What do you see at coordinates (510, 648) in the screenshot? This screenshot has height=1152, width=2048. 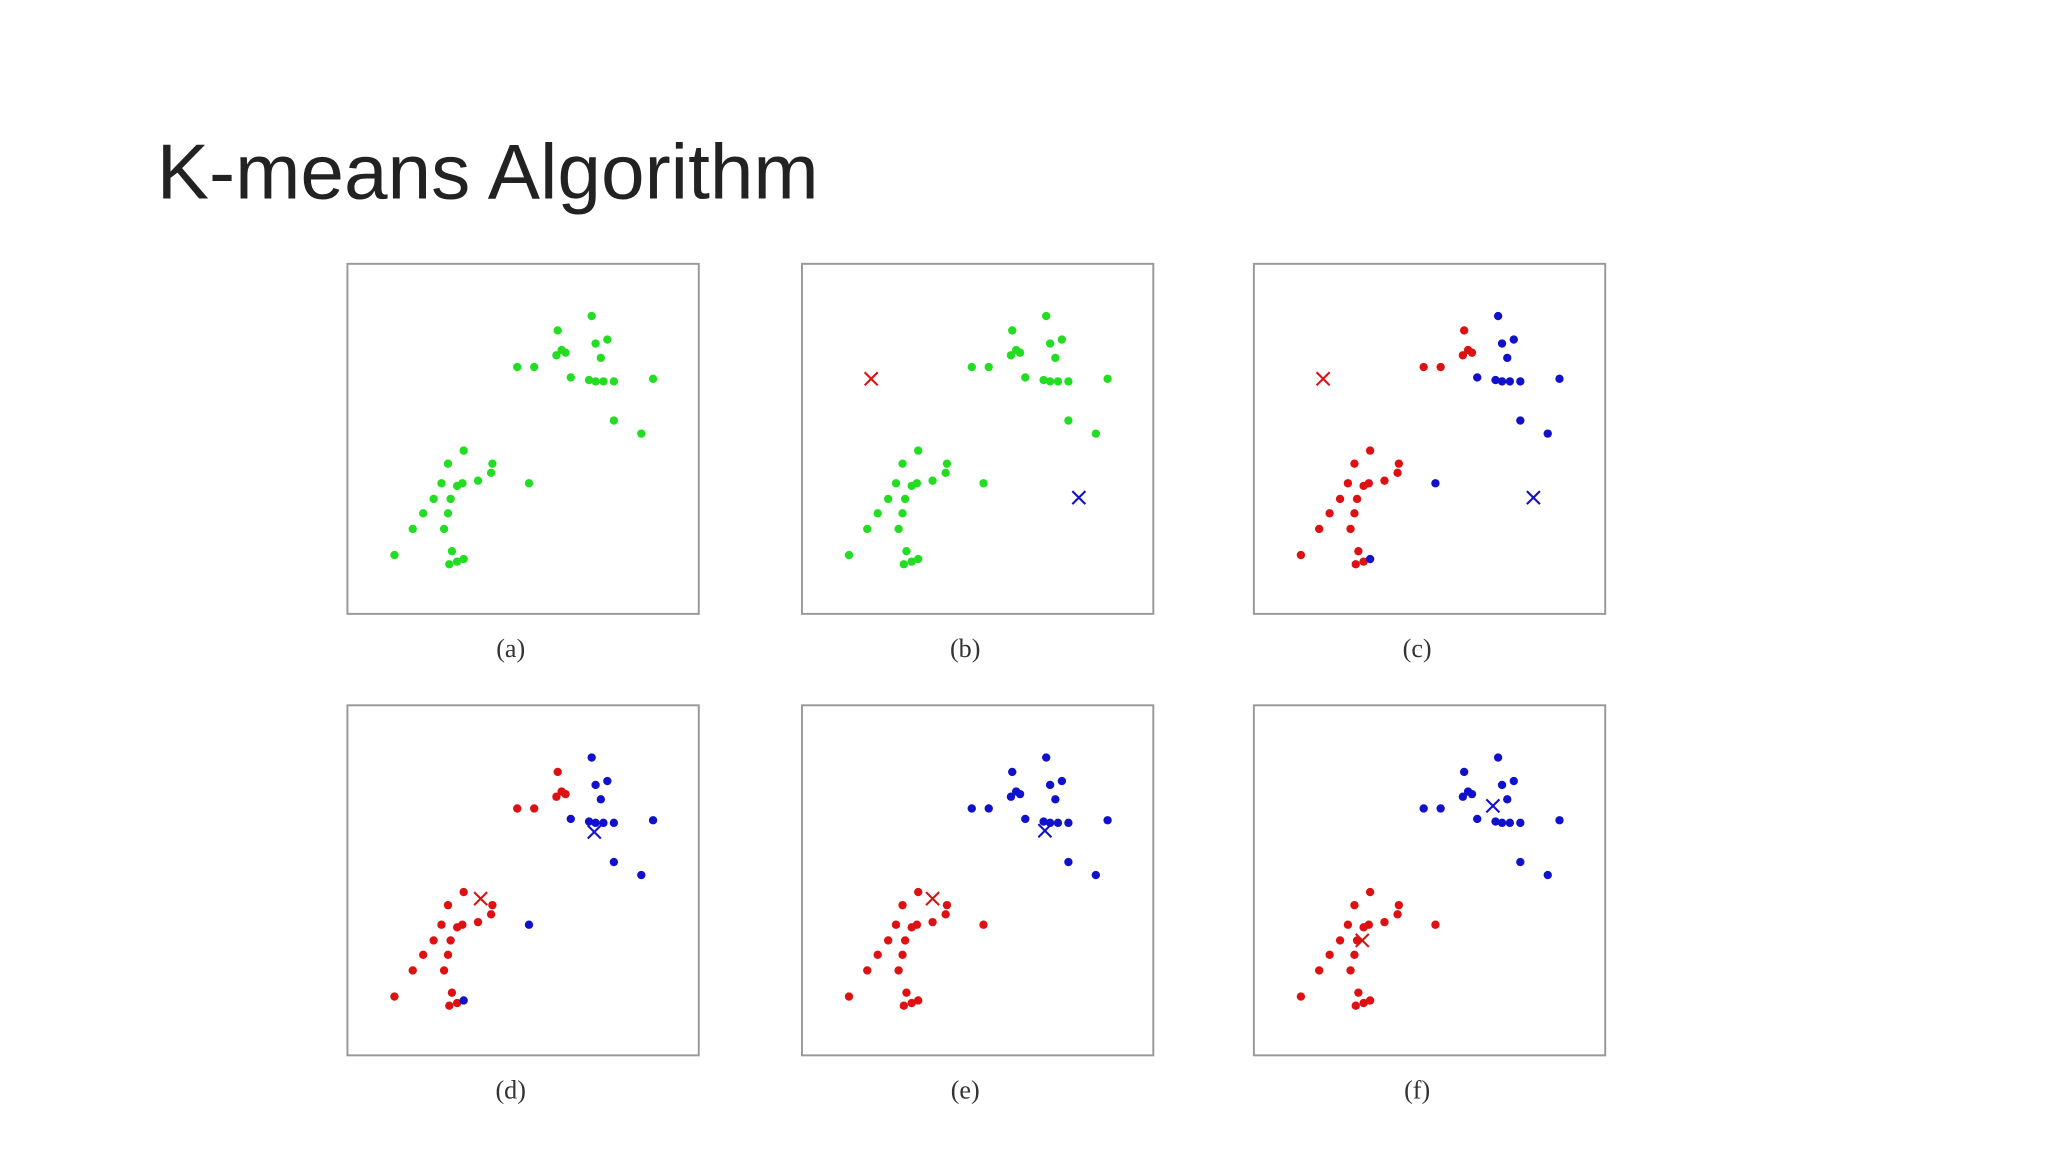 I see `panel-caption: (a)` at bounding box center [510, 648].